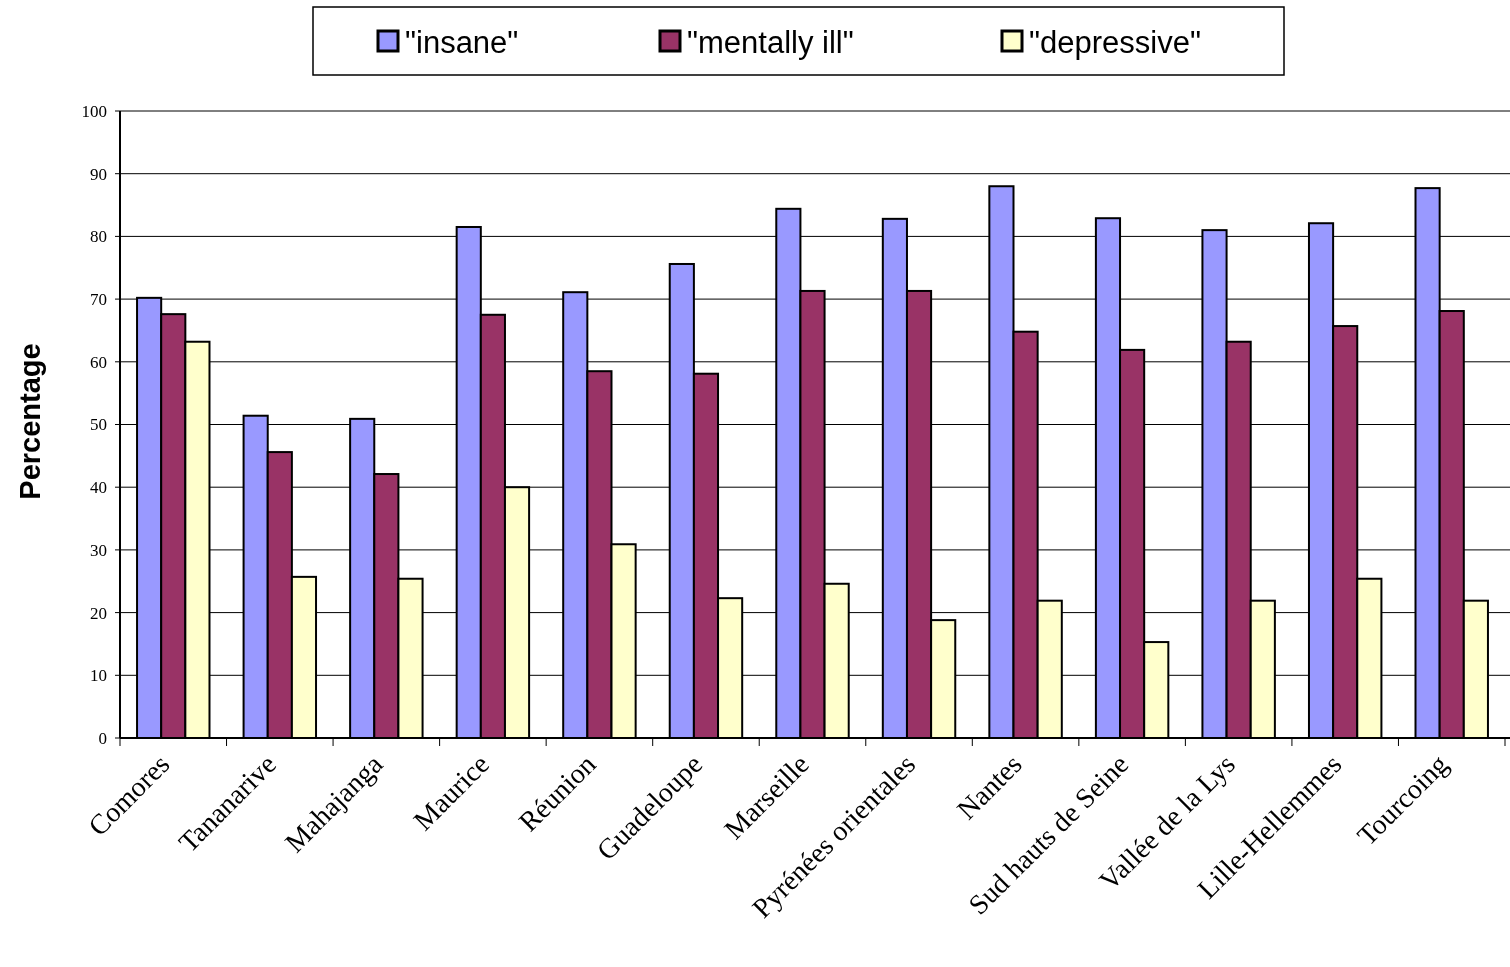 Image resolution: width=1510 pixels, height=967 pixels. Describe the element at coordinates (98, 613) in the screenshot. I see `y-tick-label: 20` at that location.